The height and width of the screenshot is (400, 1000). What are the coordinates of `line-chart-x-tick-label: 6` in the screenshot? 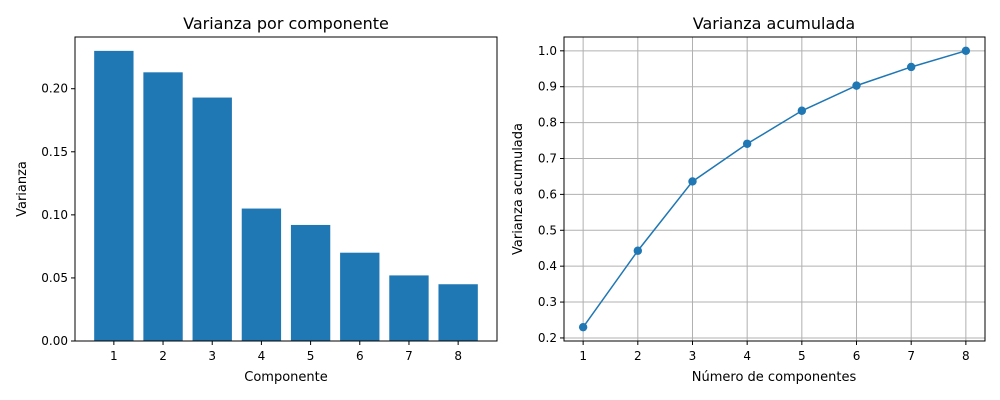 It's located at (857, 356).